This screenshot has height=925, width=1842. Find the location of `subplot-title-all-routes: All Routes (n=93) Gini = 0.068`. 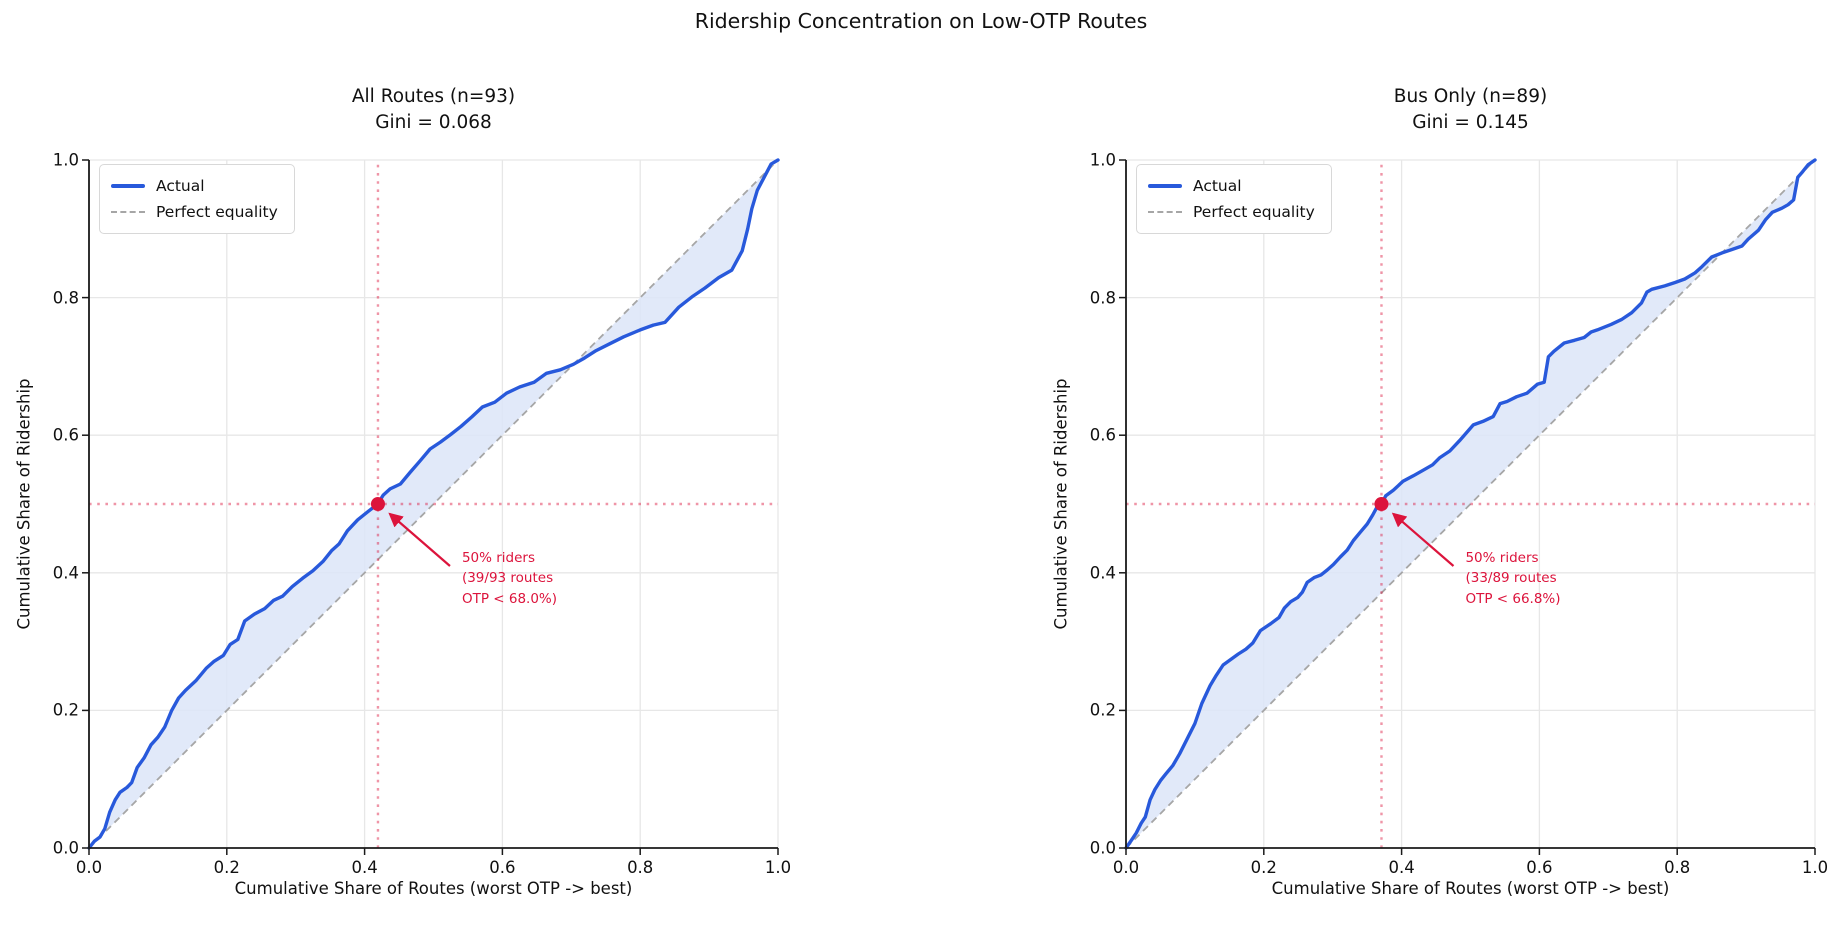

subplot-title-all-routes: All Routes (n=93) Gini = 0.068 is located at coordinates (433, 109).